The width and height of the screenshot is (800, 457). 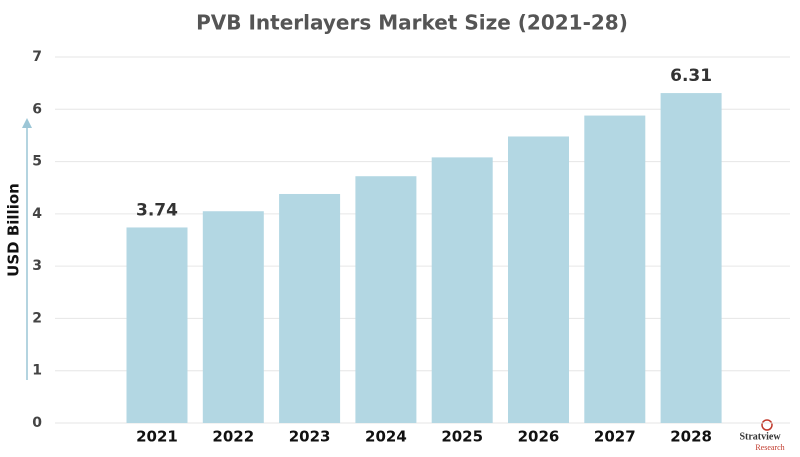 I want to click on y-tick-label: 0, so click(x=37, y=423).